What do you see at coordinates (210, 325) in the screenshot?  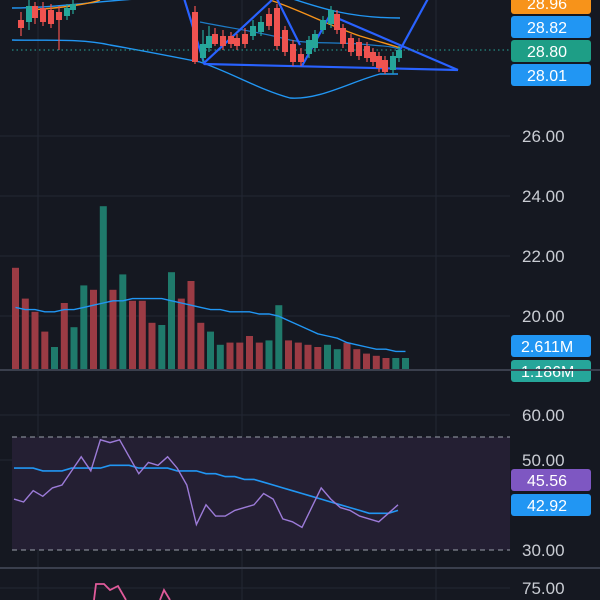 I see `volume-moving-average` at bounding box center [210, 325].